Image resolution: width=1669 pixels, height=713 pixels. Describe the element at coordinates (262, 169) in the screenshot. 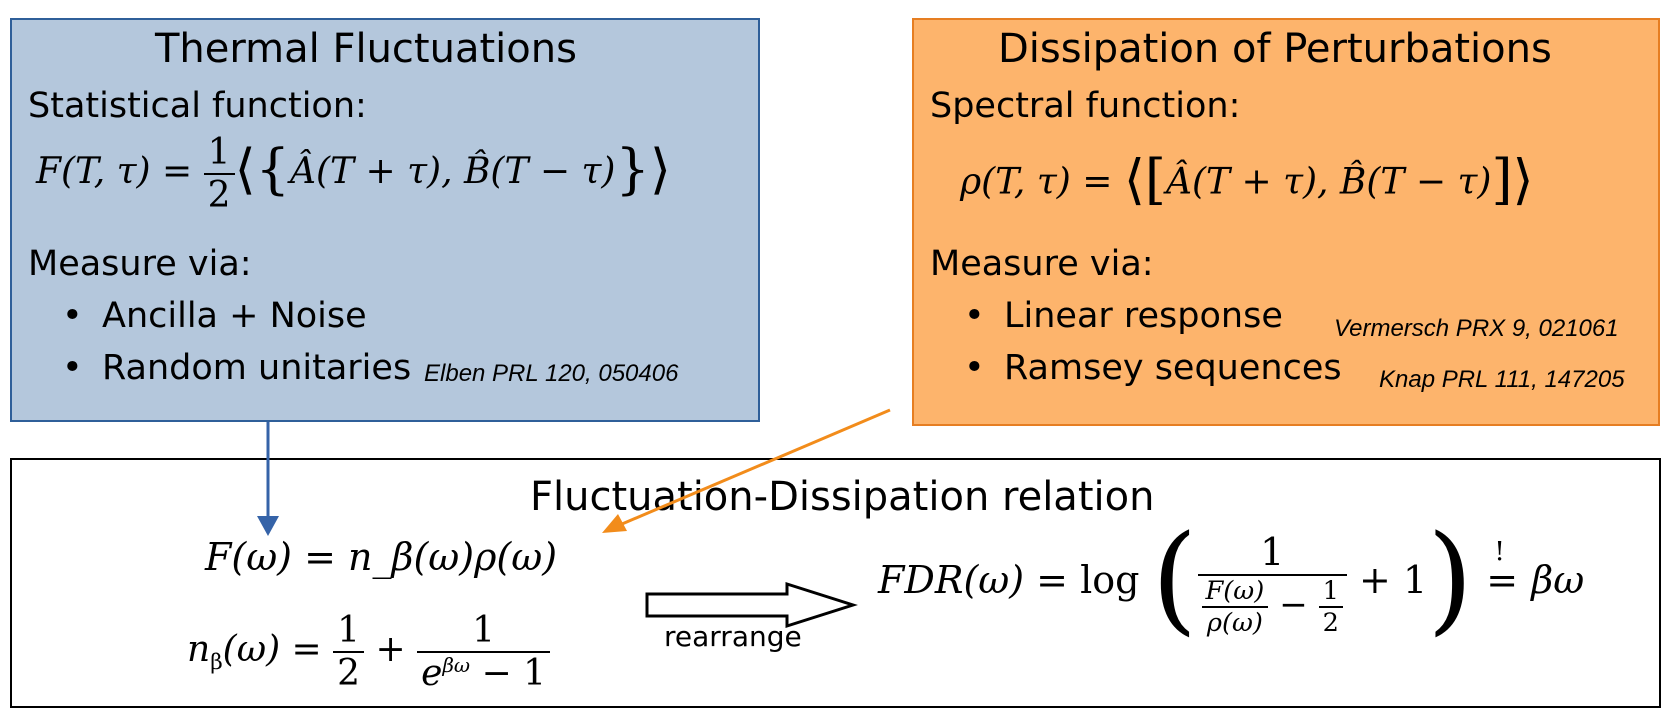

I see `formula-open-bracket: ⟨{` at that location.